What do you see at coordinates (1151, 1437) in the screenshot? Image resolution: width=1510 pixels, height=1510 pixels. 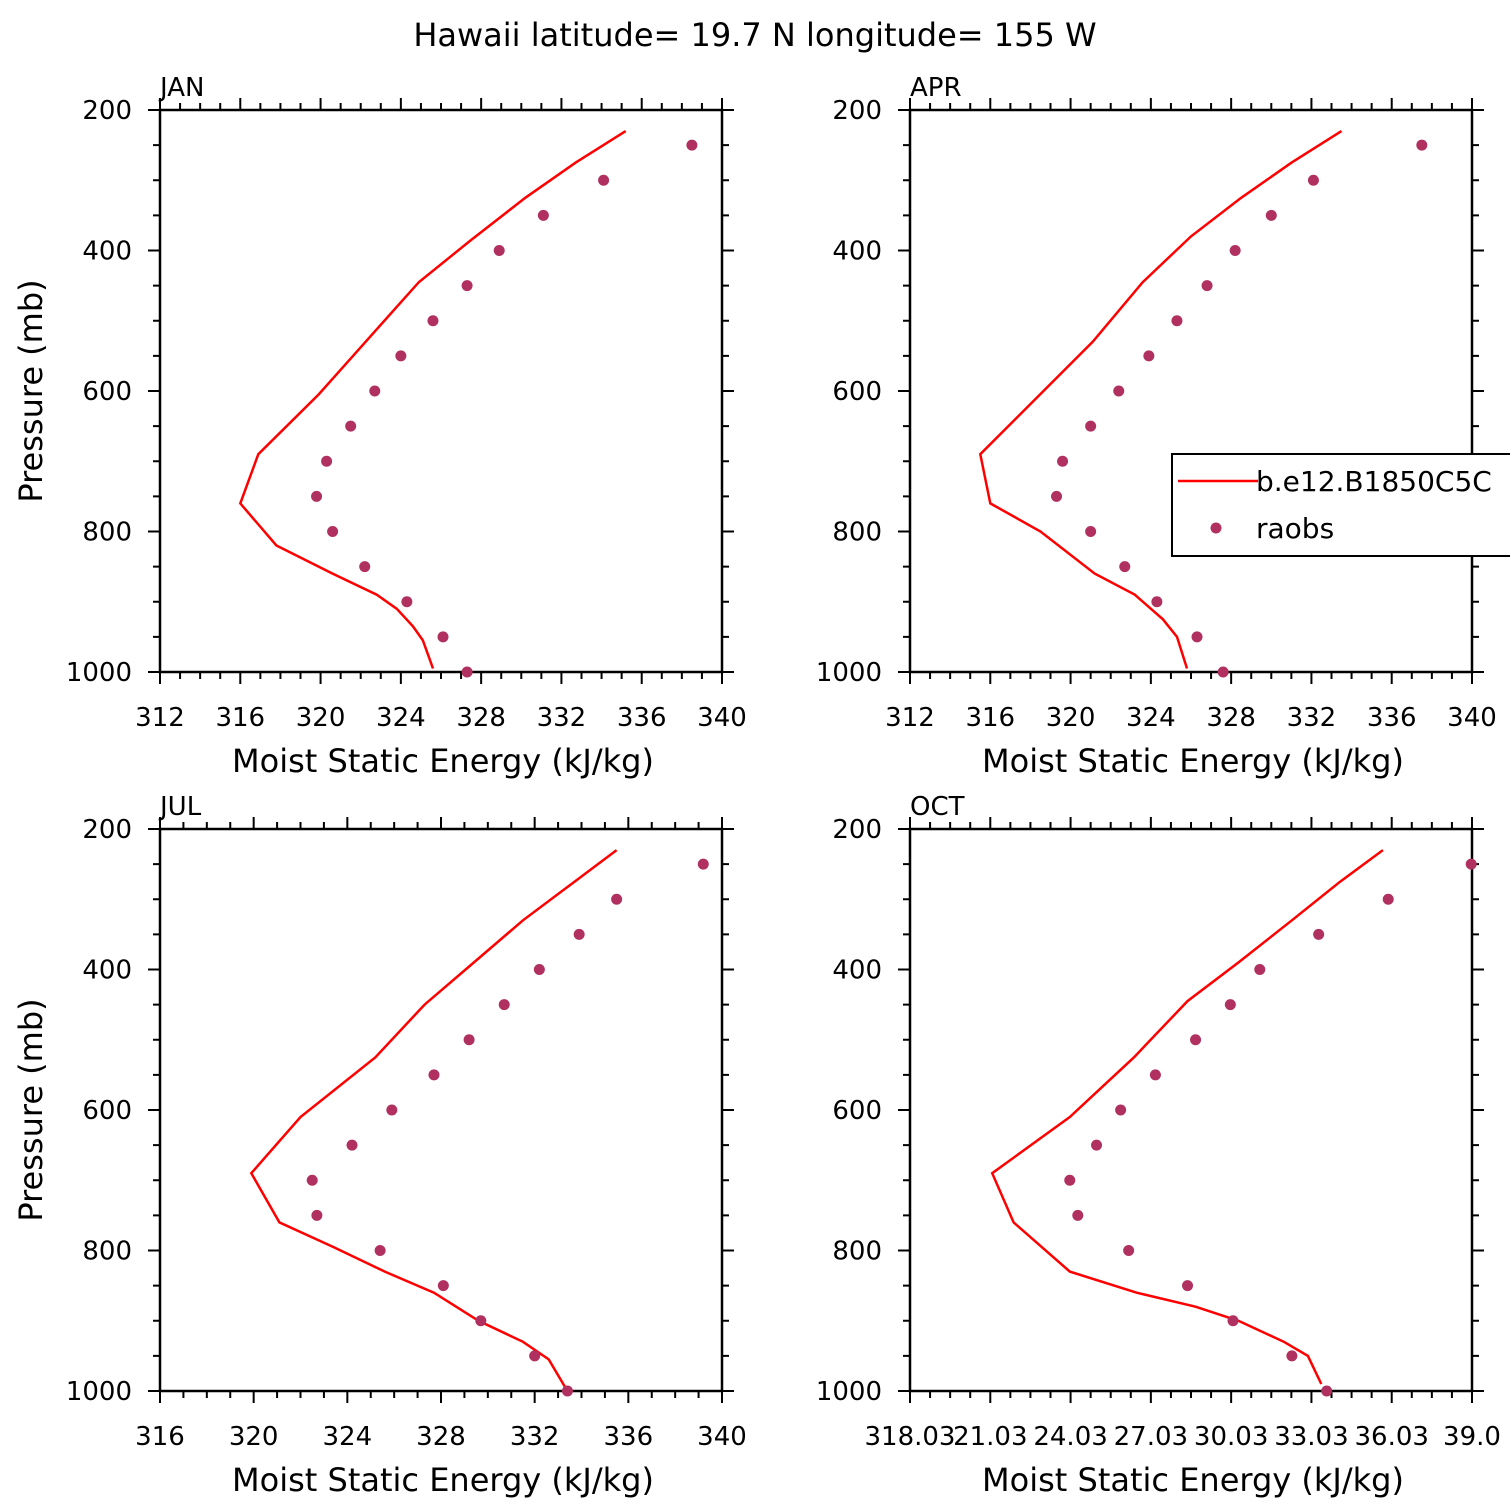 I see `x-tick-label: 27.03` at bounding box center [1151, 1437].